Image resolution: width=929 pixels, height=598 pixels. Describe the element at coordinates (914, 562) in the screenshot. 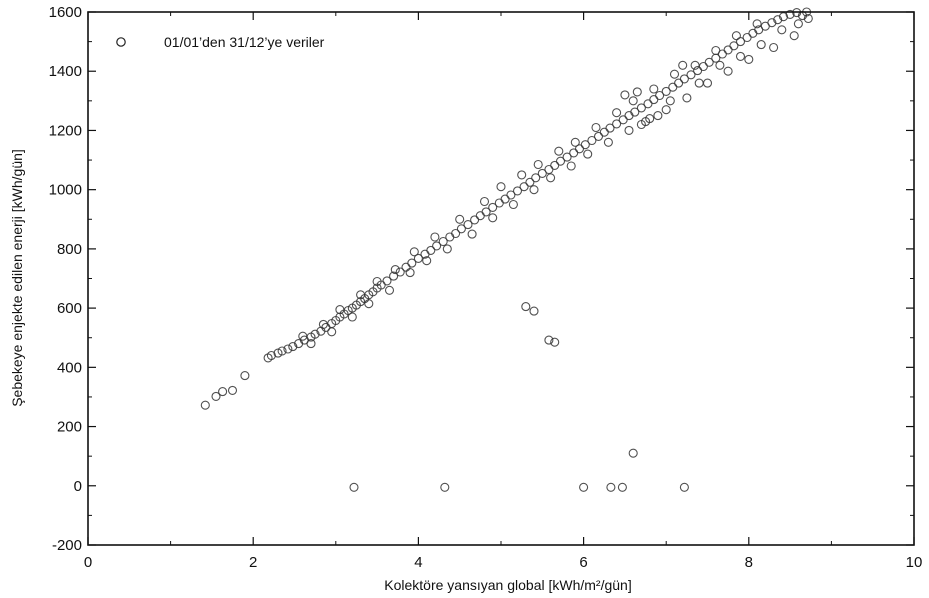

I see `x-tick-label: 10` at that location.